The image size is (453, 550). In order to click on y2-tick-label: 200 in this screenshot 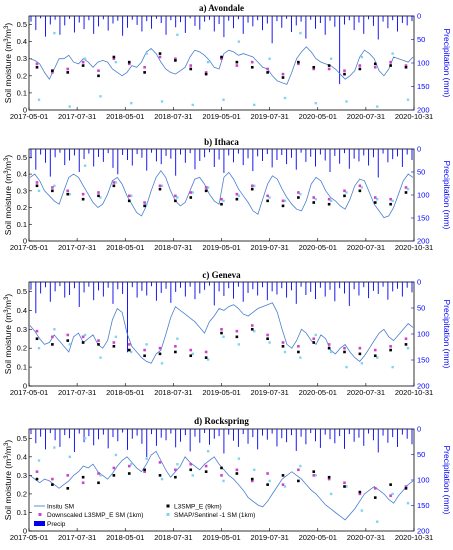, I will do `click(423, 241)`.